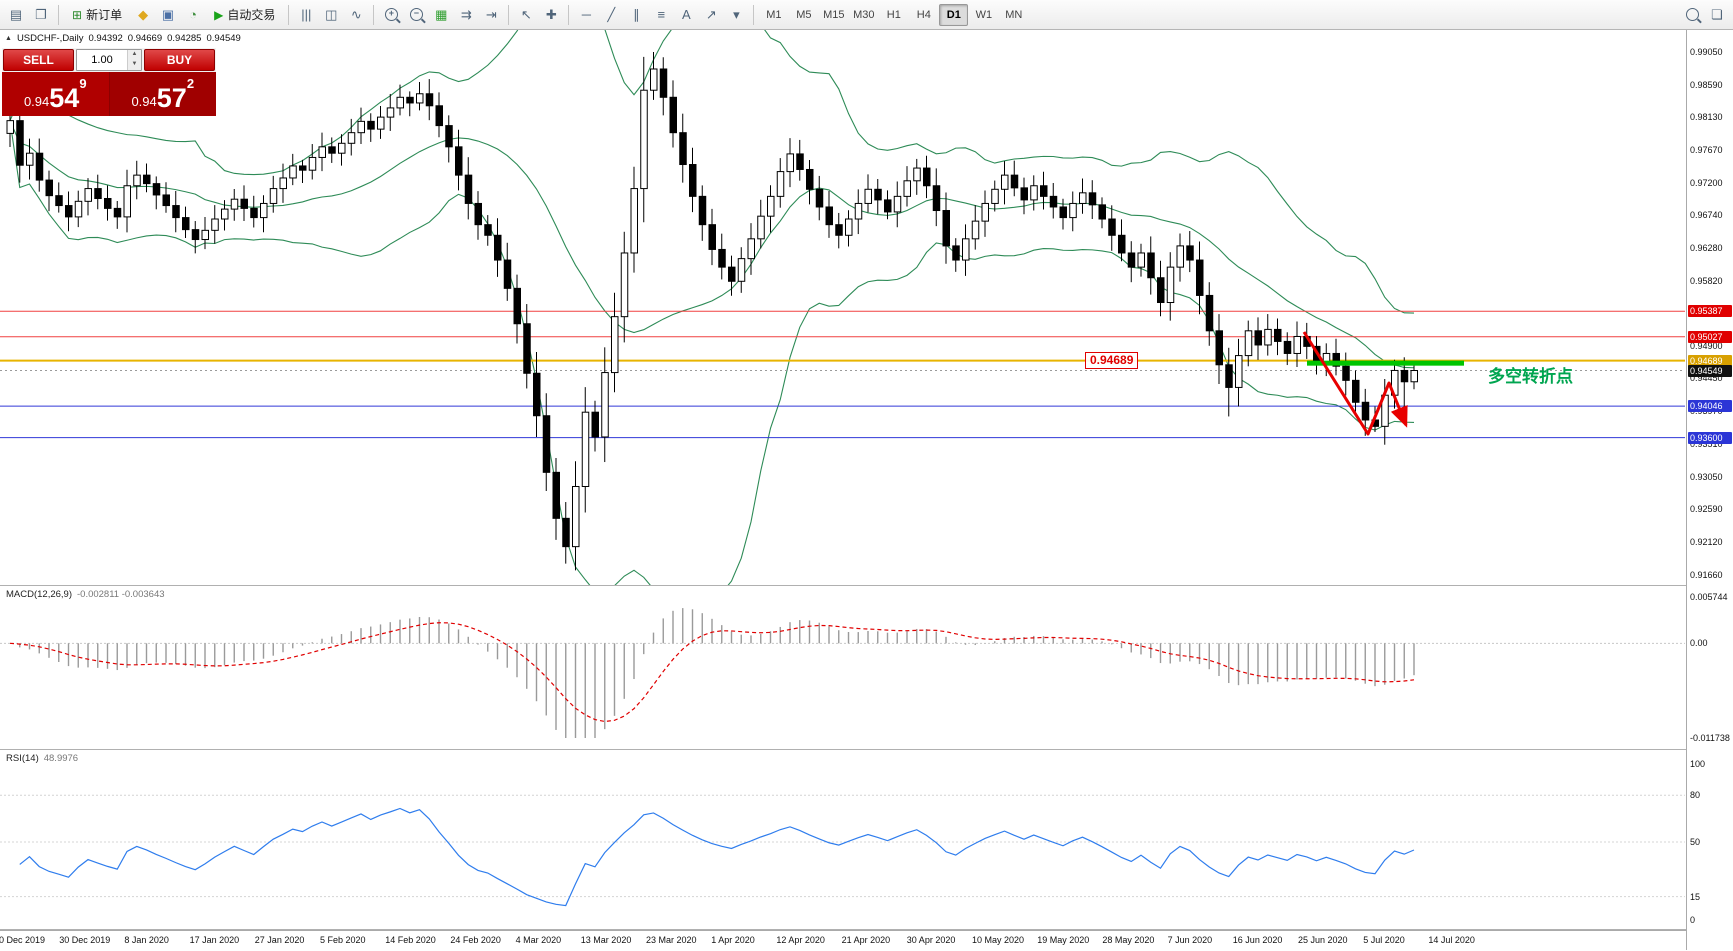 Image resolution: width=1733 pixels, height=951 pixels. What do you see at coordinates (1355, 383) in the screenshot?
I see `trend-arrow-annotation` at bounding box center [1355, 383].